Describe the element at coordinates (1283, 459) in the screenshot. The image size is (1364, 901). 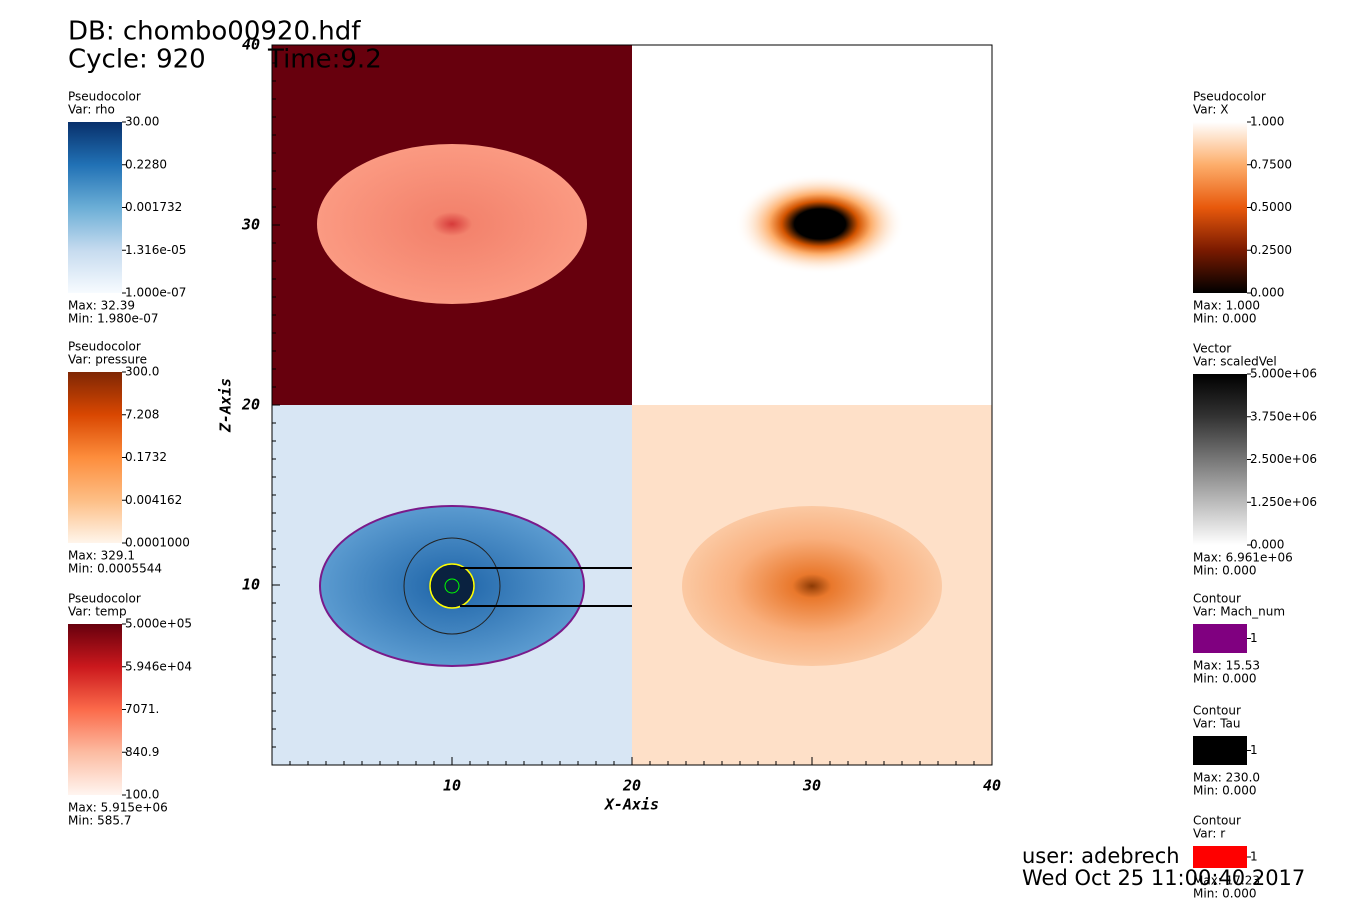
I see `legend-tick-label: 2.500e+06` at that location.